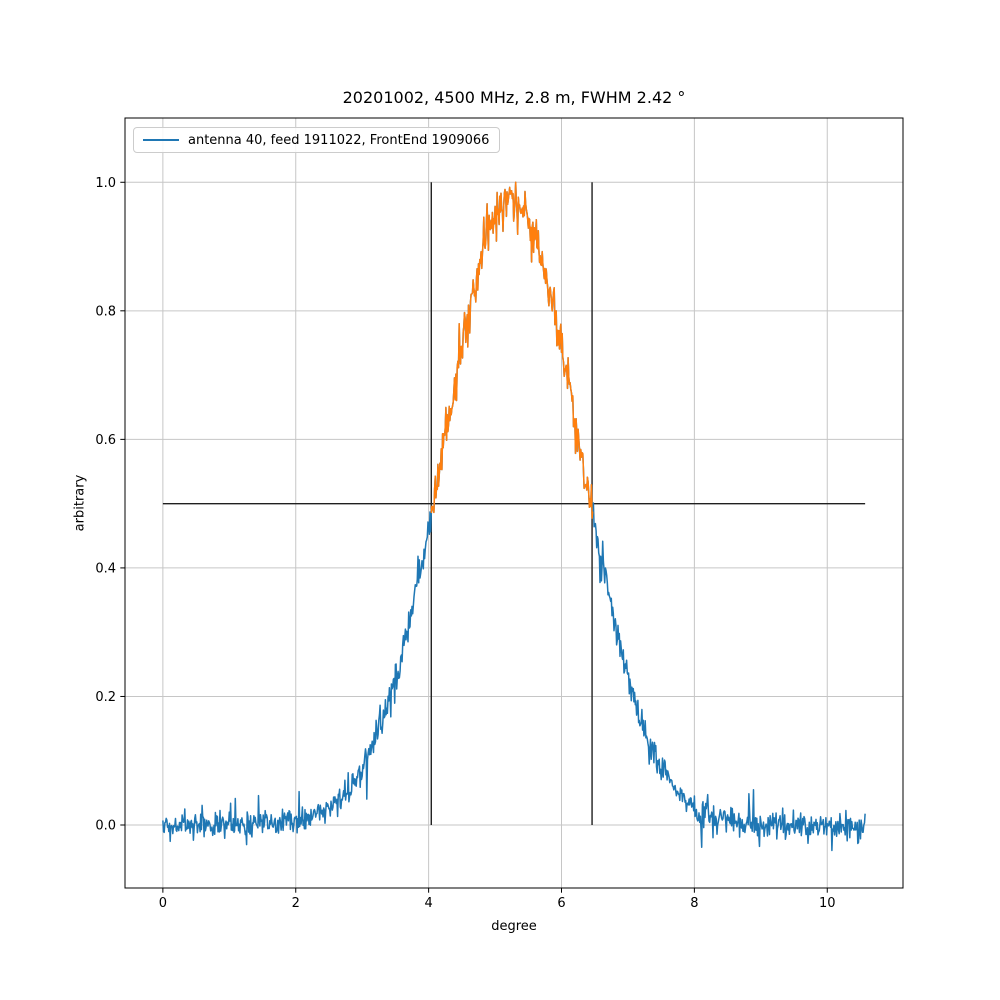 The image size is (1000, 1000). I want to click on beam-curve-above-half-power, so click(512, 350).